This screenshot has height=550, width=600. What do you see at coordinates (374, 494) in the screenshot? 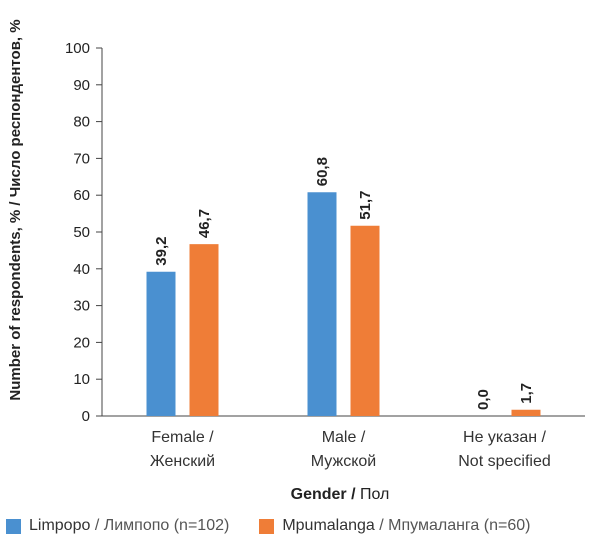
I see `x-axis-title-alt: Пол` at bounding box center [374, 494].